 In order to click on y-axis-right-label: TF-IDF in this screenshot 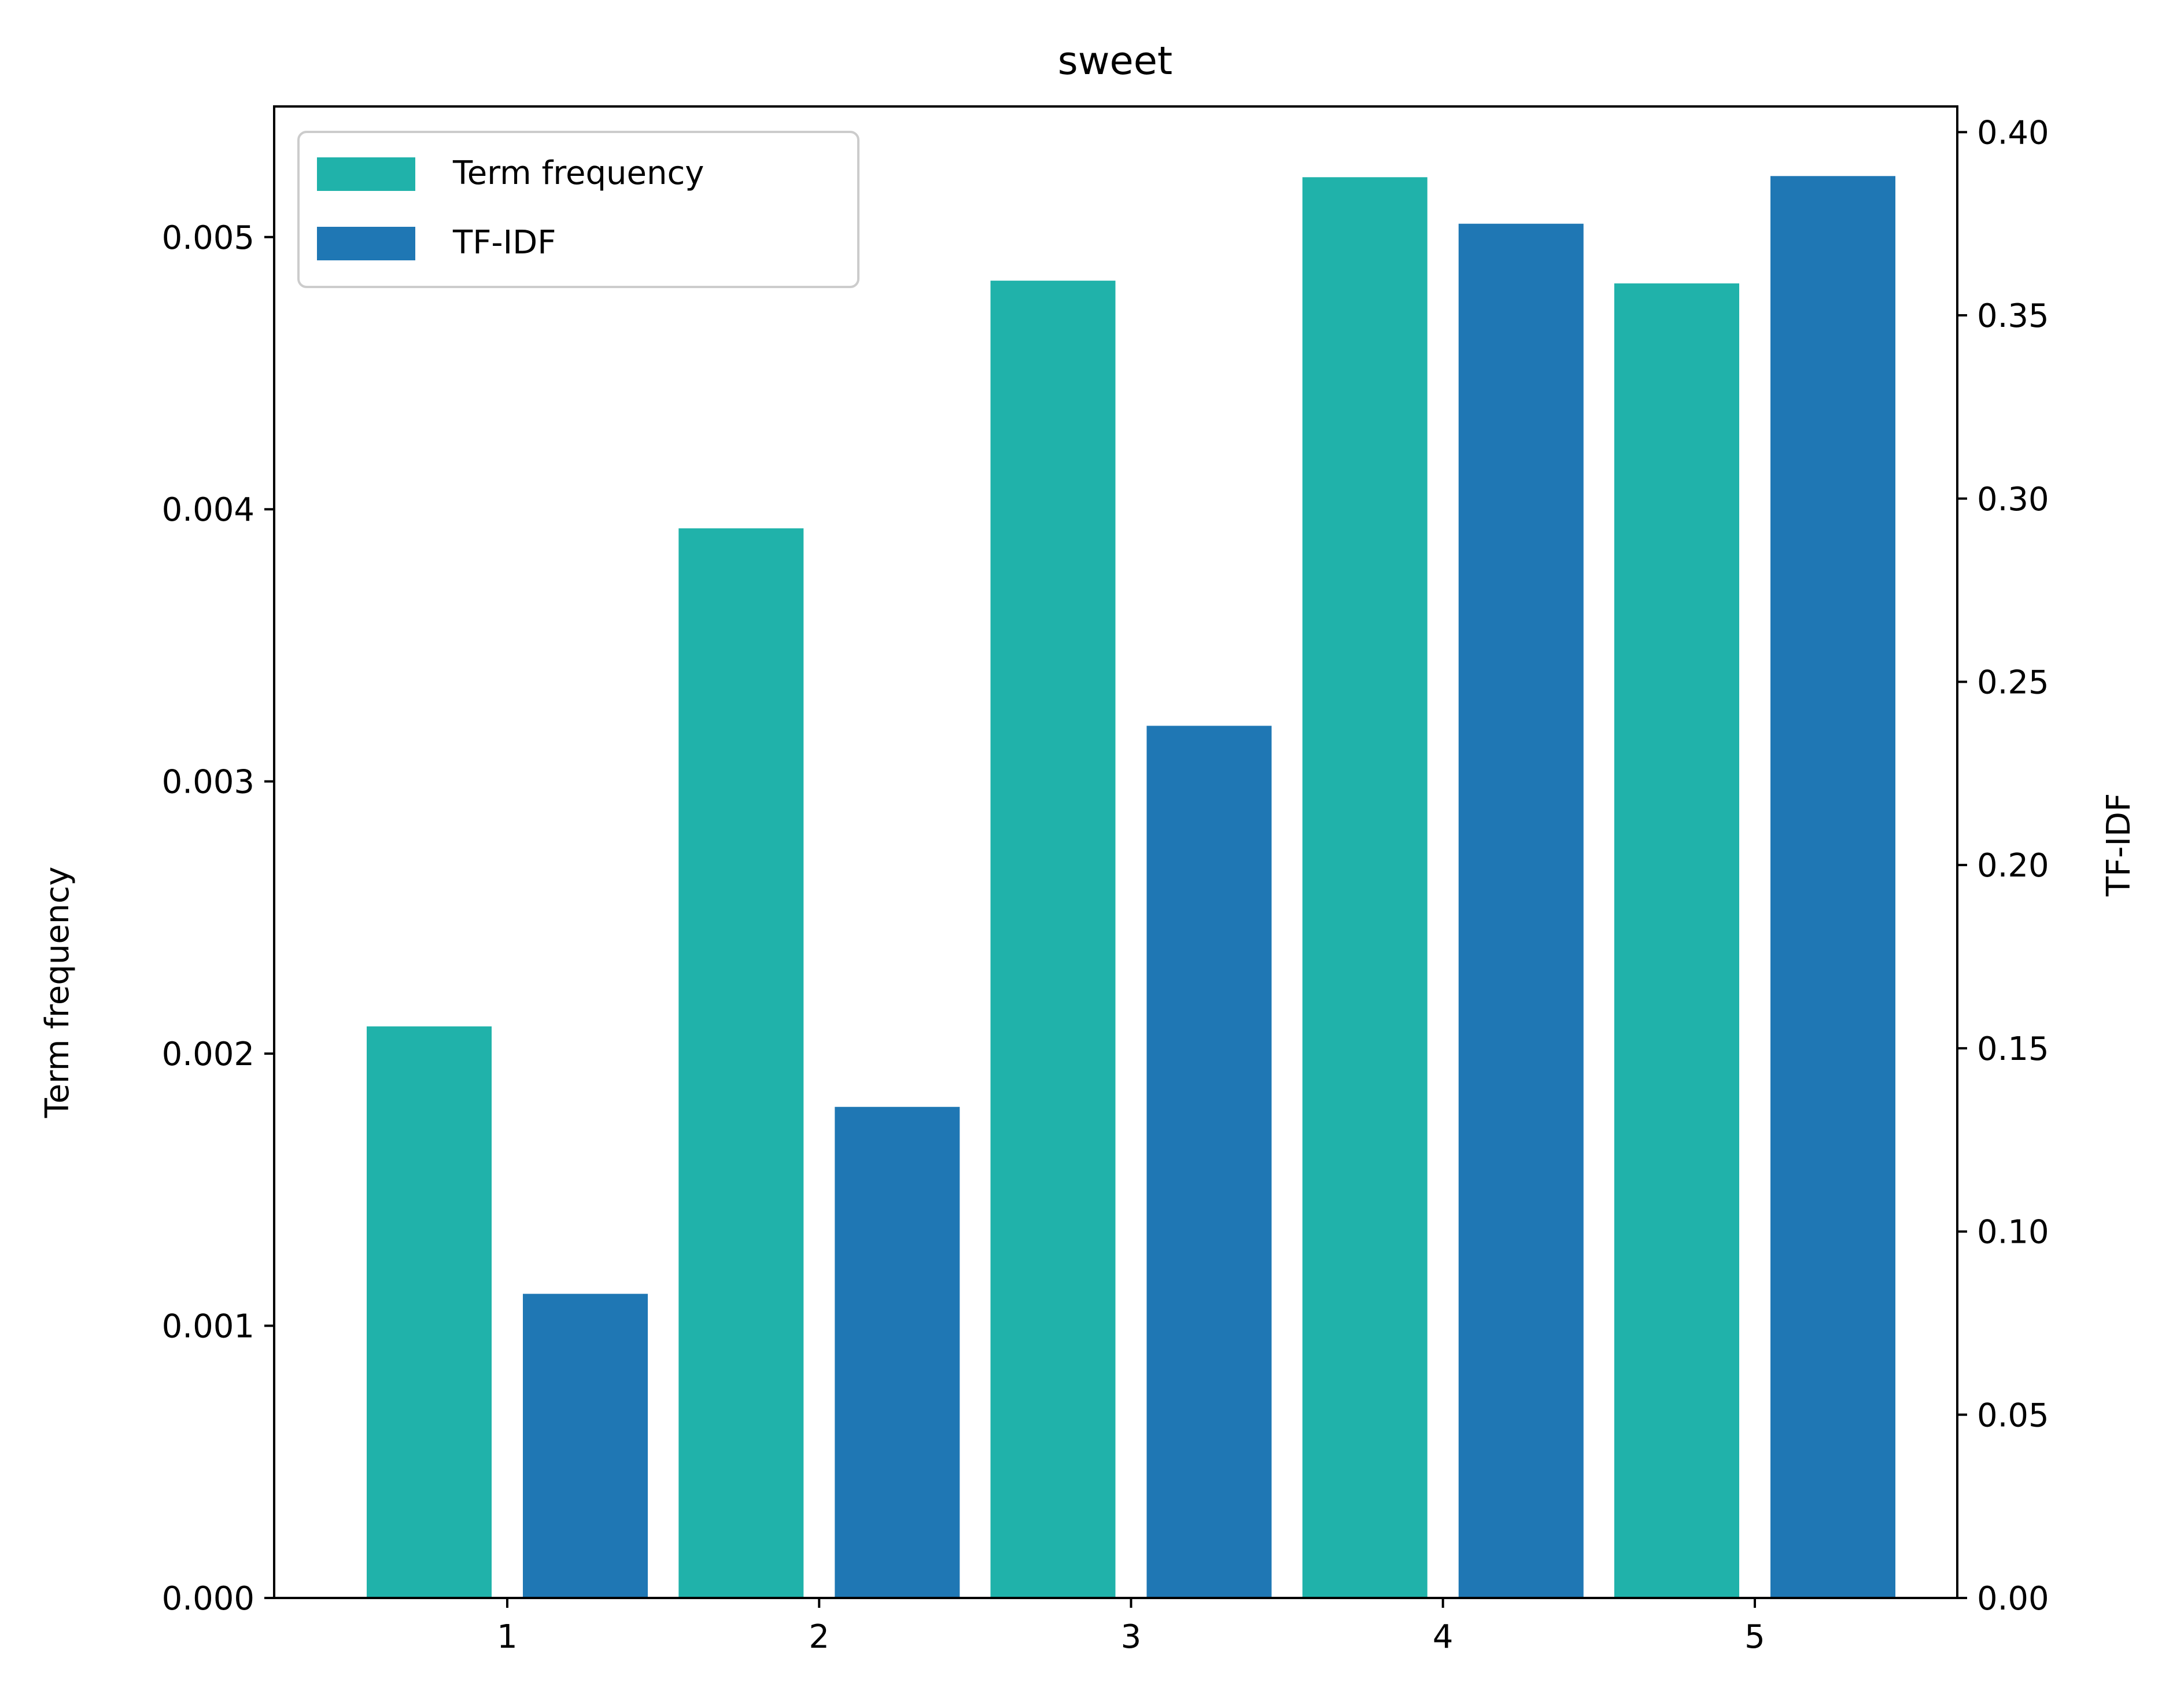, I will do `click(2119, 845)`.